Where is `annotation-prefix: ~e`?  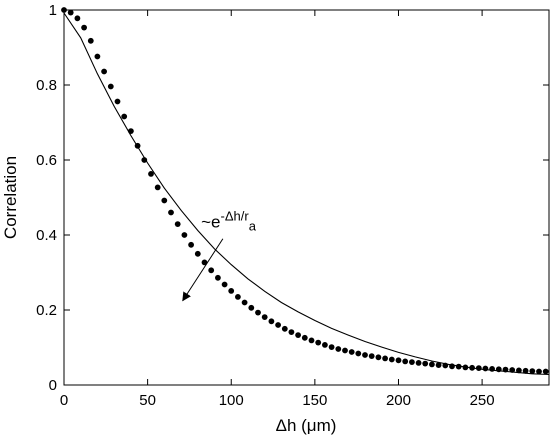 annotation-prefix: ~e is located at coordinates (210, 222).